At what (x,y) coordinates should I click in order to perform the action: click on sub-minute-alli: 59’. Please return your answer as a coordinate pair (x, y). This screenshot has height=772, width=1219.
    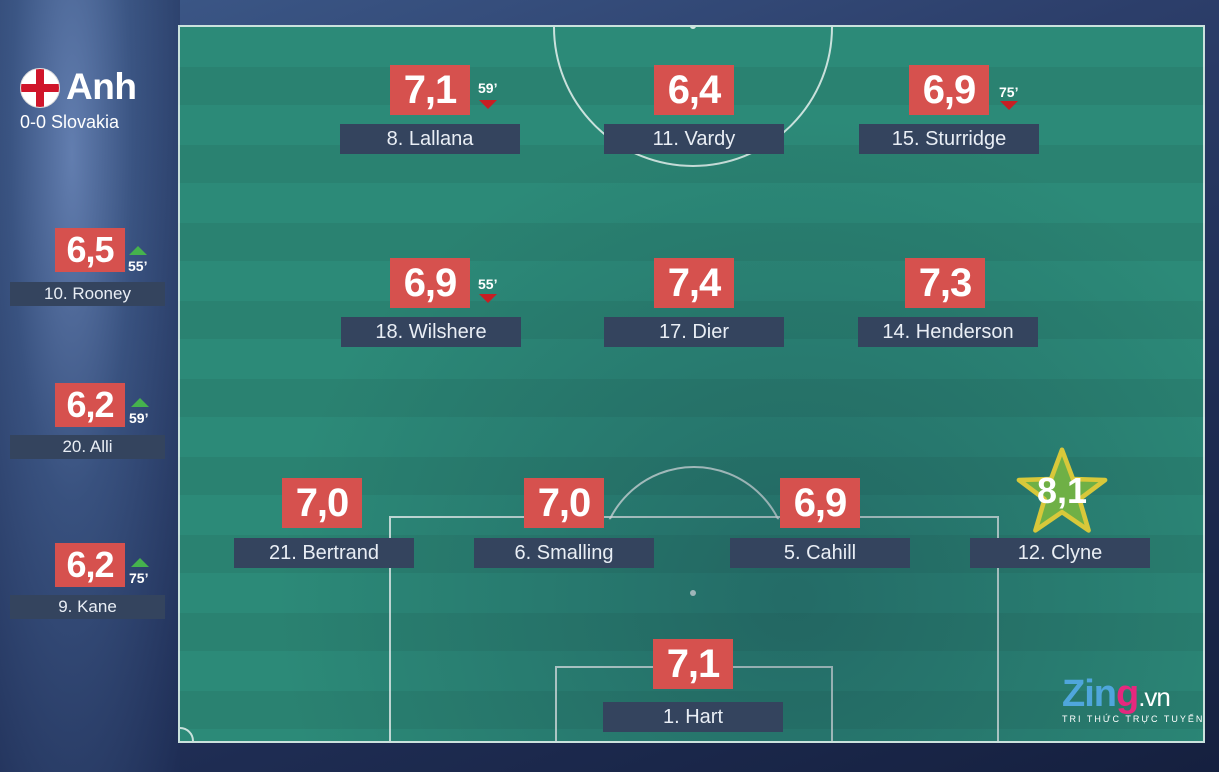
    Looking at the image, I should click on (139, 418).